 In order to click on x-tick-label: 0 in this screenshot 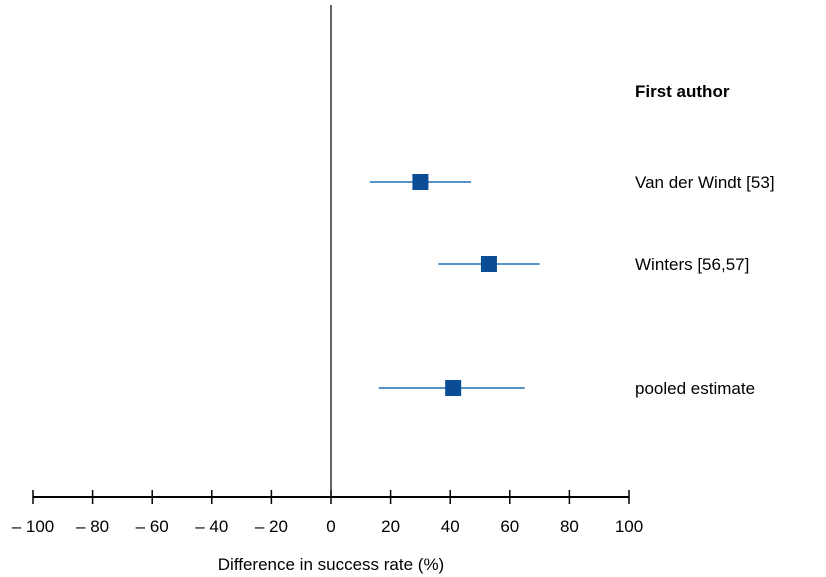, I will do `click(330, 526)`.